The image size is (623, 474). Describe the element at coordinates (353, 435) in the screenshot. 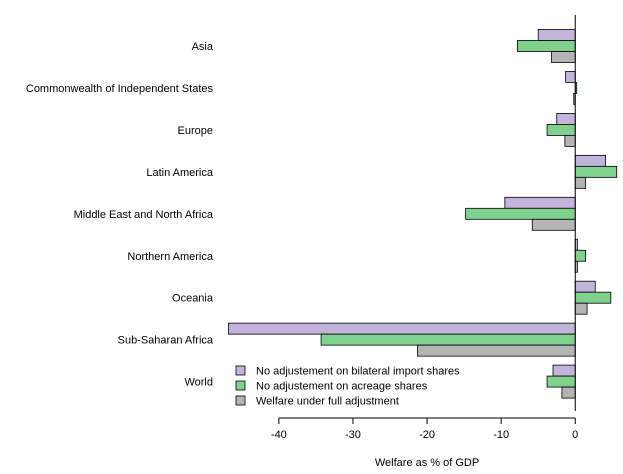

I see `x-tick-label: -30` at that location.